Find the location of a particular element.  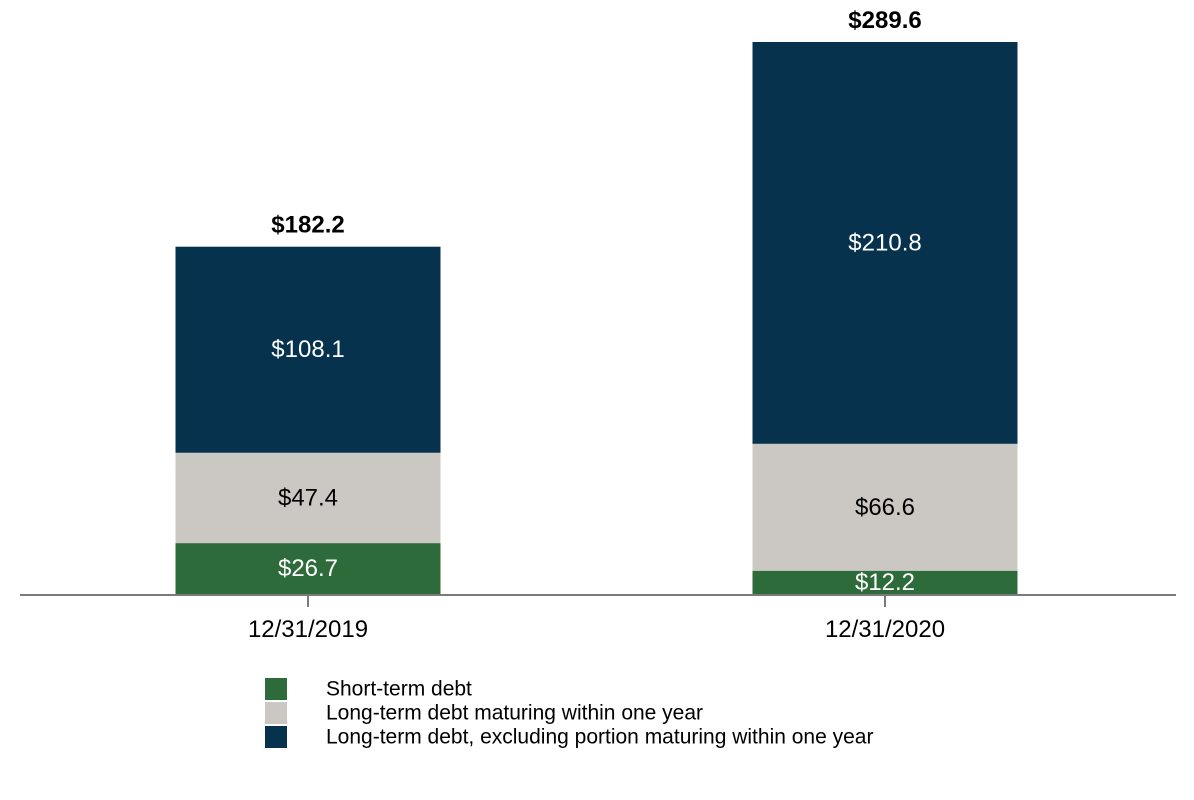

legend-label: Long-term debt maturing within one year is located at coordinates (514, 713).